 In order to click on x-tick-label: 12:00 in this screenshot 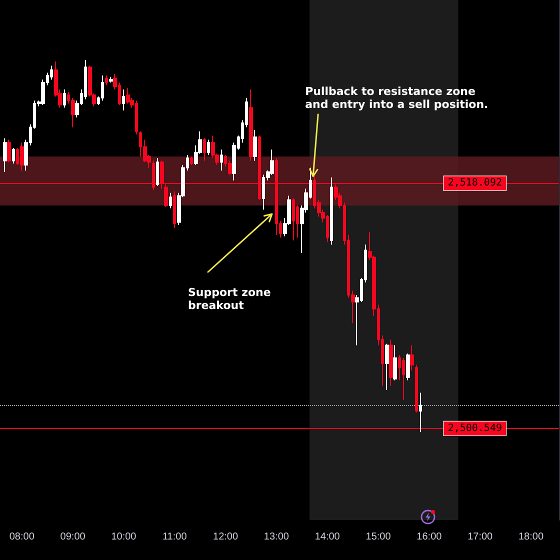, I will do `click(225, 537)`.